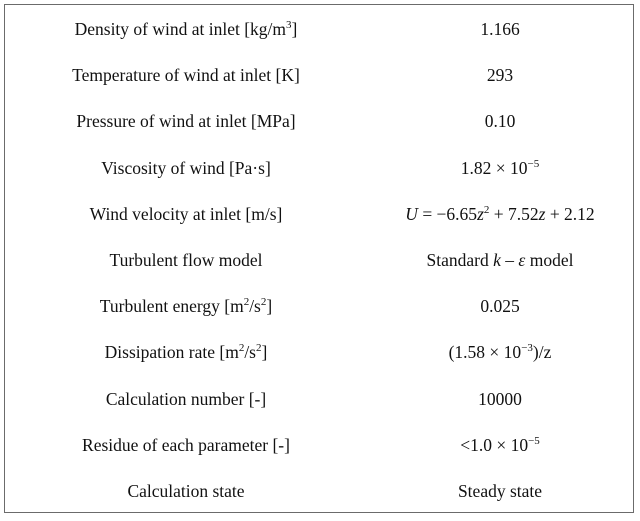 This screenshot has width=640, height=521. What do you see at coordinates (186, 29) in the screenshot?
I see `param-cell: Density of wind at inlet [kg/m3]` at bounding box center [186, 29].